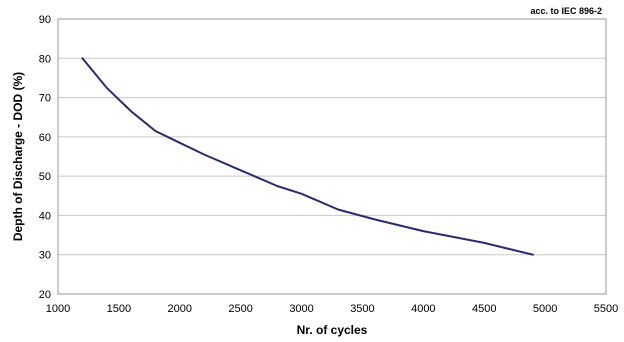 The height and width of the screenshot is (342, 624). What do you see at coordinates (566, 11) in the screenshot?
I see `standard-annotation: acc. to IEC 896-2` at bounding box center [566, 11].